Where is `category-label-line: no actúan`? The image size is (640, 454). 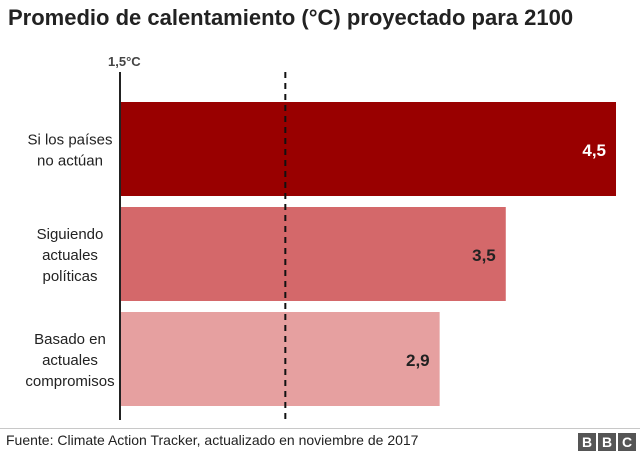 category-label-line: no actúan is located at coordinates (70, 161).